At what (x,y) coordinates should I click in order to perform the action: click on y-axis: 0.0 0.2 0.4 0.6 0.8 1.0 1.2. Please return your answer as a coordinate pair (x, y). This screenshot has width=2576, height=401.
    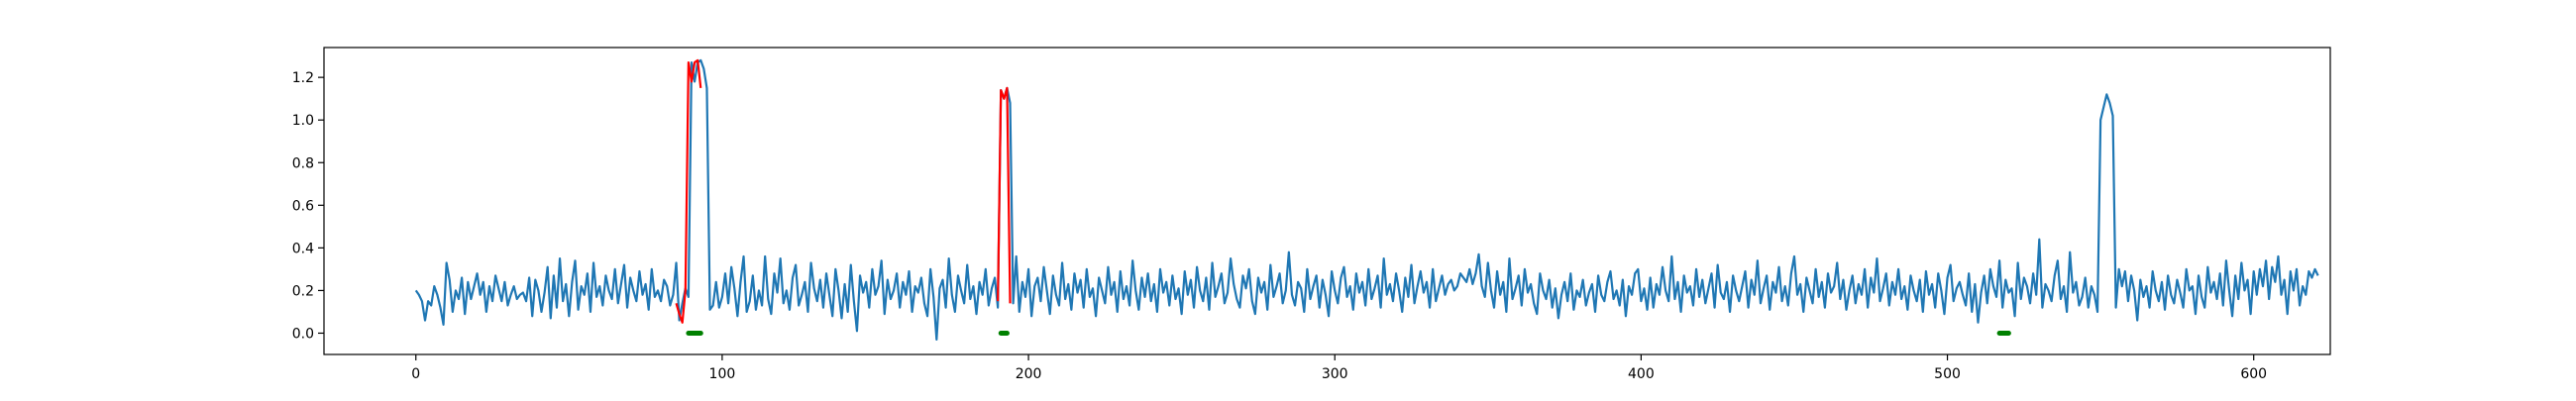
    Looking at the image, I should click on (308, 206).